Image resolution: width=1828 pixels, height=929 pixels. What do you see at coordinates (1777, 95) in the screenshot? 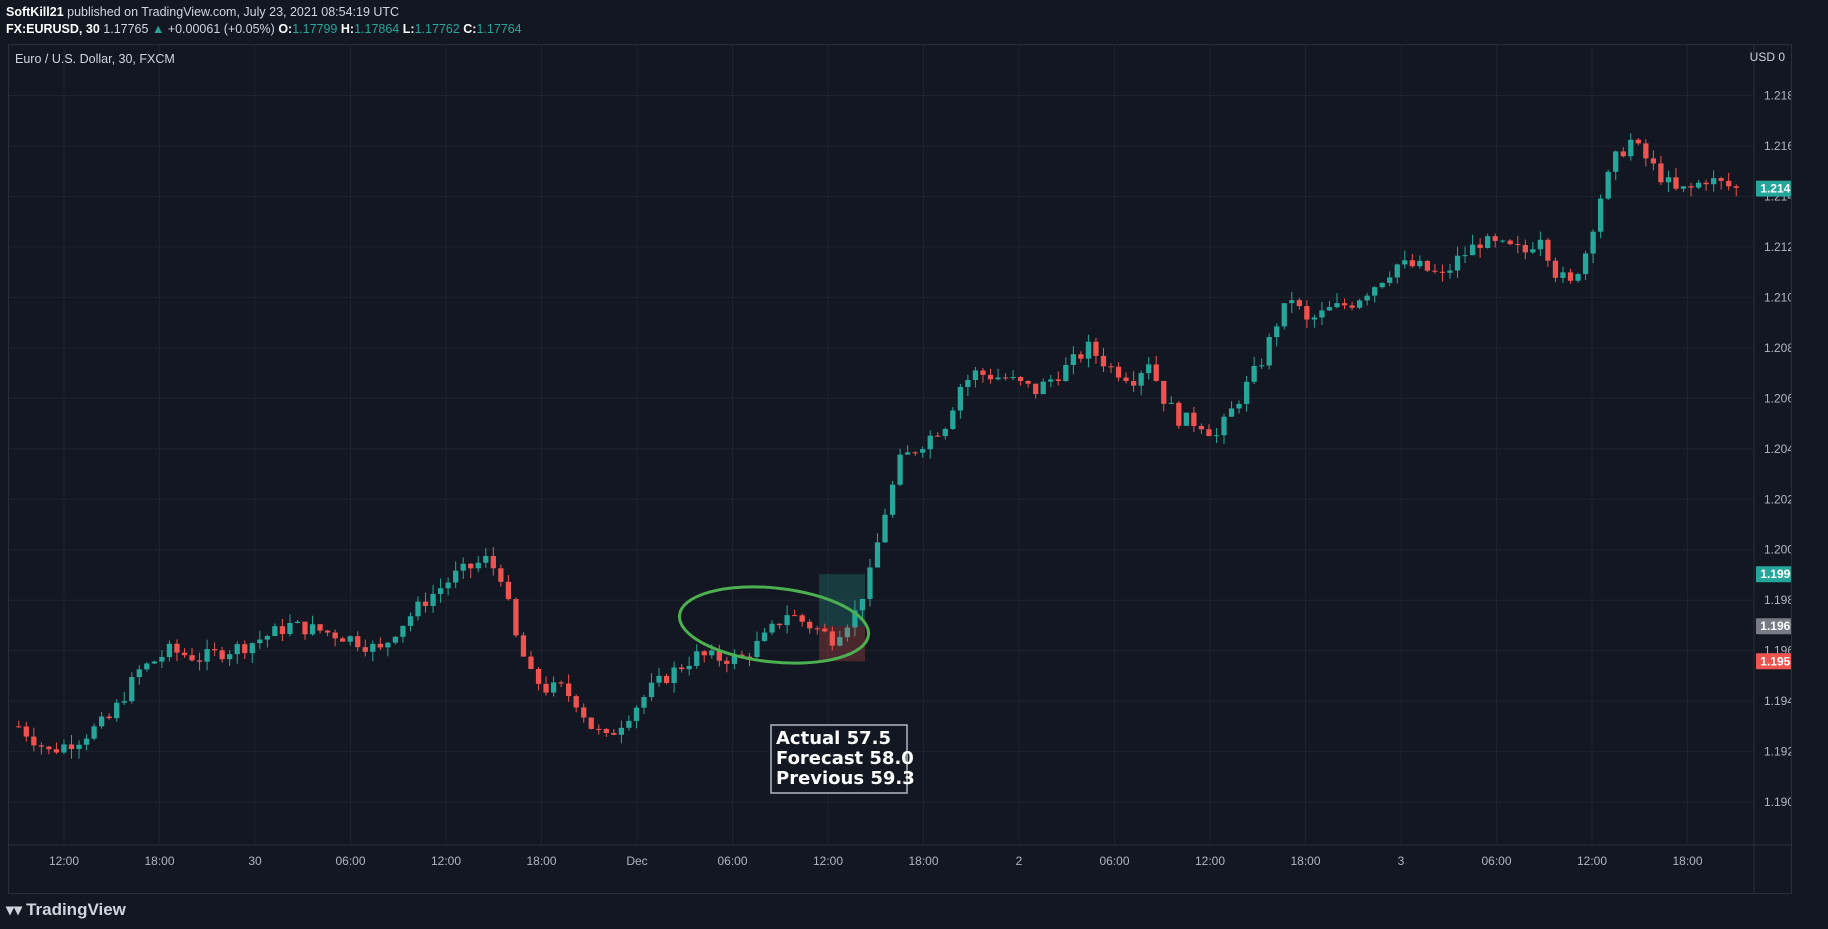
I see `y-tick-label: 1.21800` at bounding box center [1777, 95].